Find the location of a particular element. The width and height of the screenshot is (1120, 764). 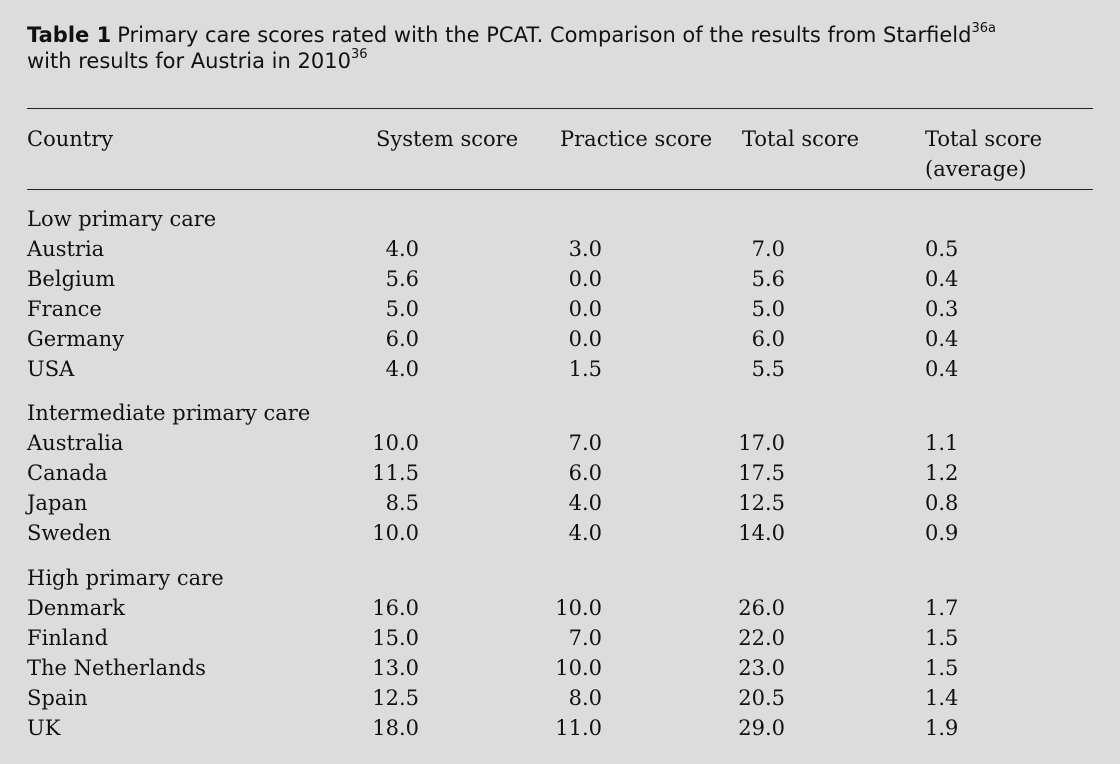

cell-total-score: 26.0 is located at coordinates (761, 608).